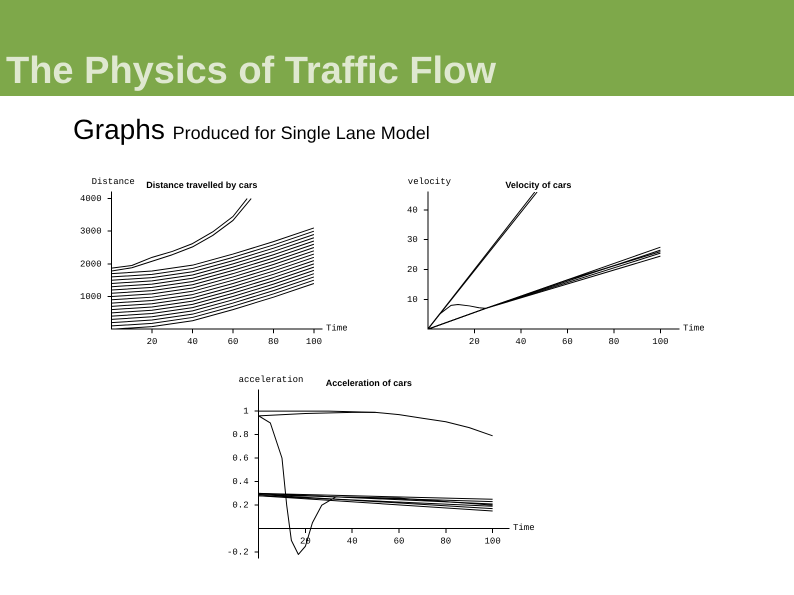  What do you see at coordinates (412, 299) in the screenshot?
I see `y-tick-label: 10` at bounding box center [412, 299].